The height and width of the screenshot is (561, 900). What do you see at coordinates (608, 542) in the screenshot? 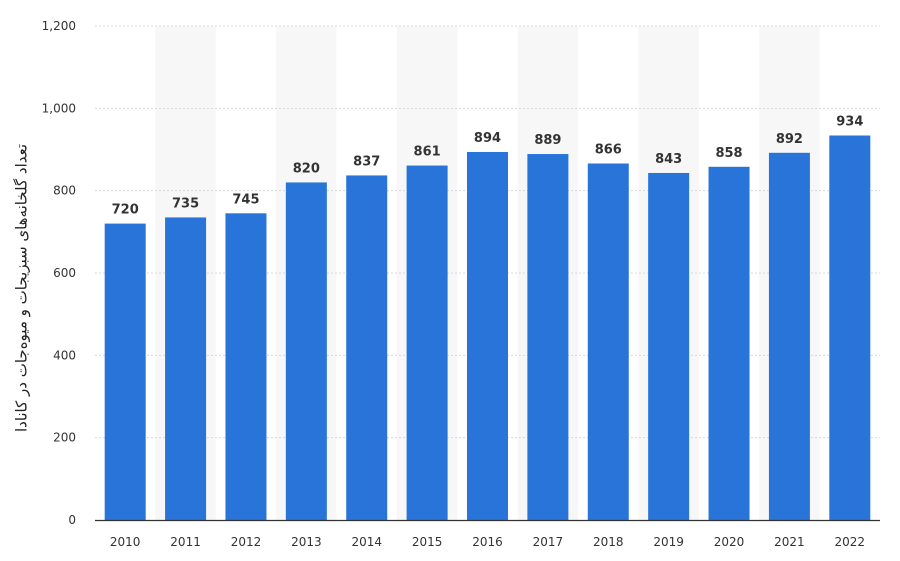
I see `x-tick-label-2018: 2018` at bounding box center [608, 542].